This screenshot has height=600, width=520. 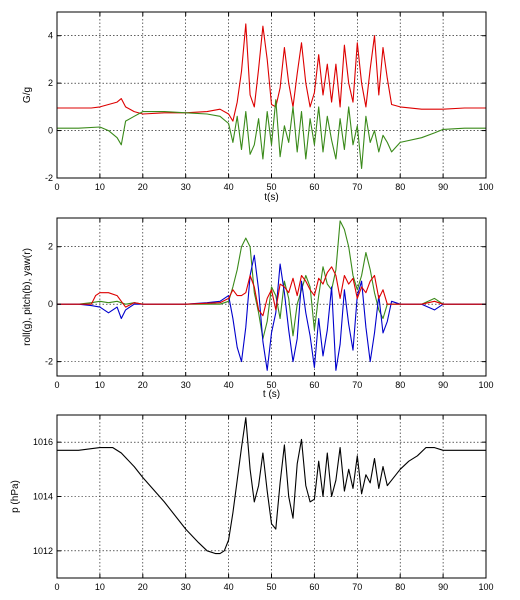 I want to click on y-tick-label: 4, so click(x=50, y=36).